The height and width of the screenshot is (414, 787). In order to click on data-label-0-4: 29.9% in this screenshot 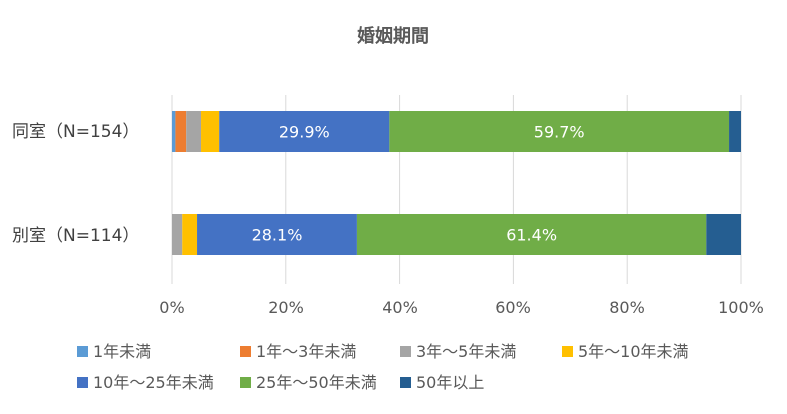, I will do `click(304, 132)`.